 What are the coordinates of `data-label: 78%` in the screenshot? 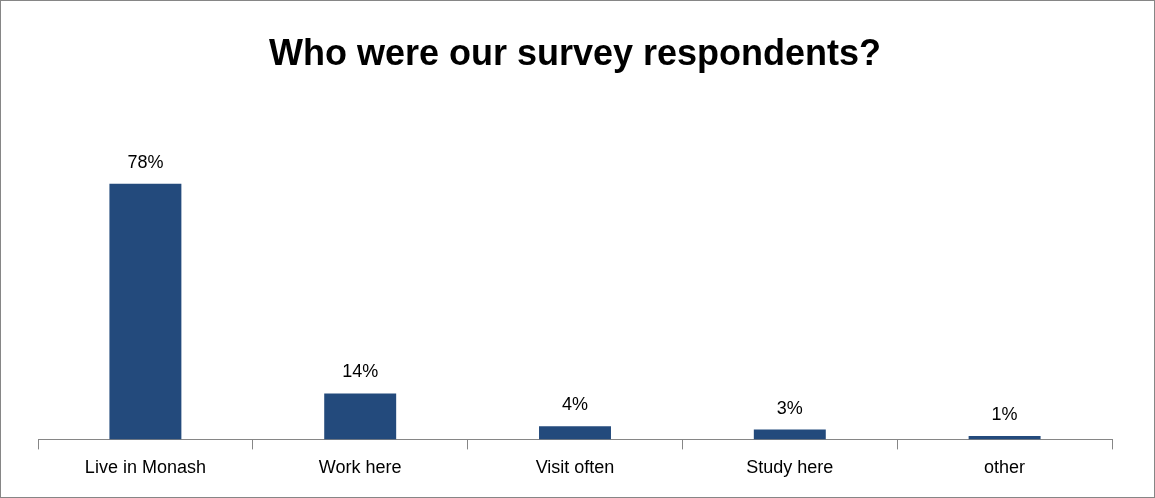 It's located at (145, 161).